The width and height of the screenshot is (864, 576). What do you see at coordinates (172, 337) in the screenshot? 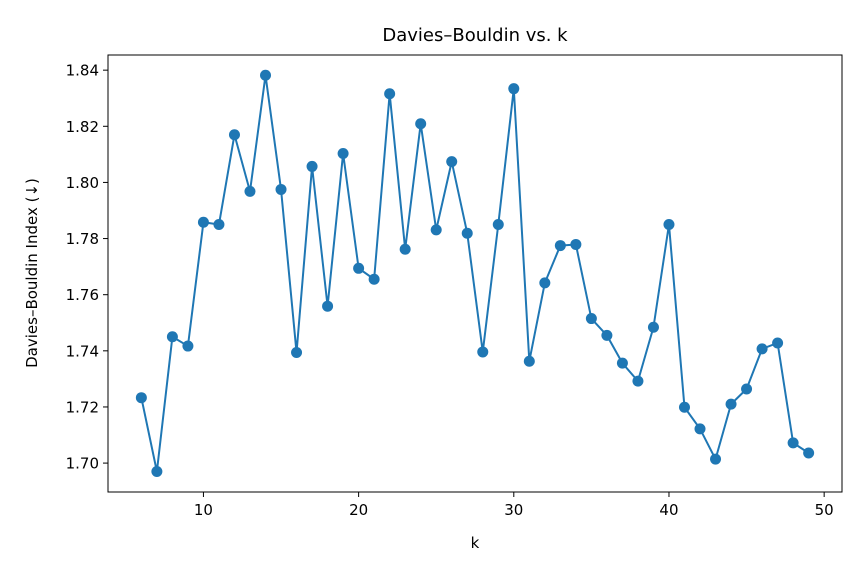
I see `data-point-k8` at bounding box center [172, 337].